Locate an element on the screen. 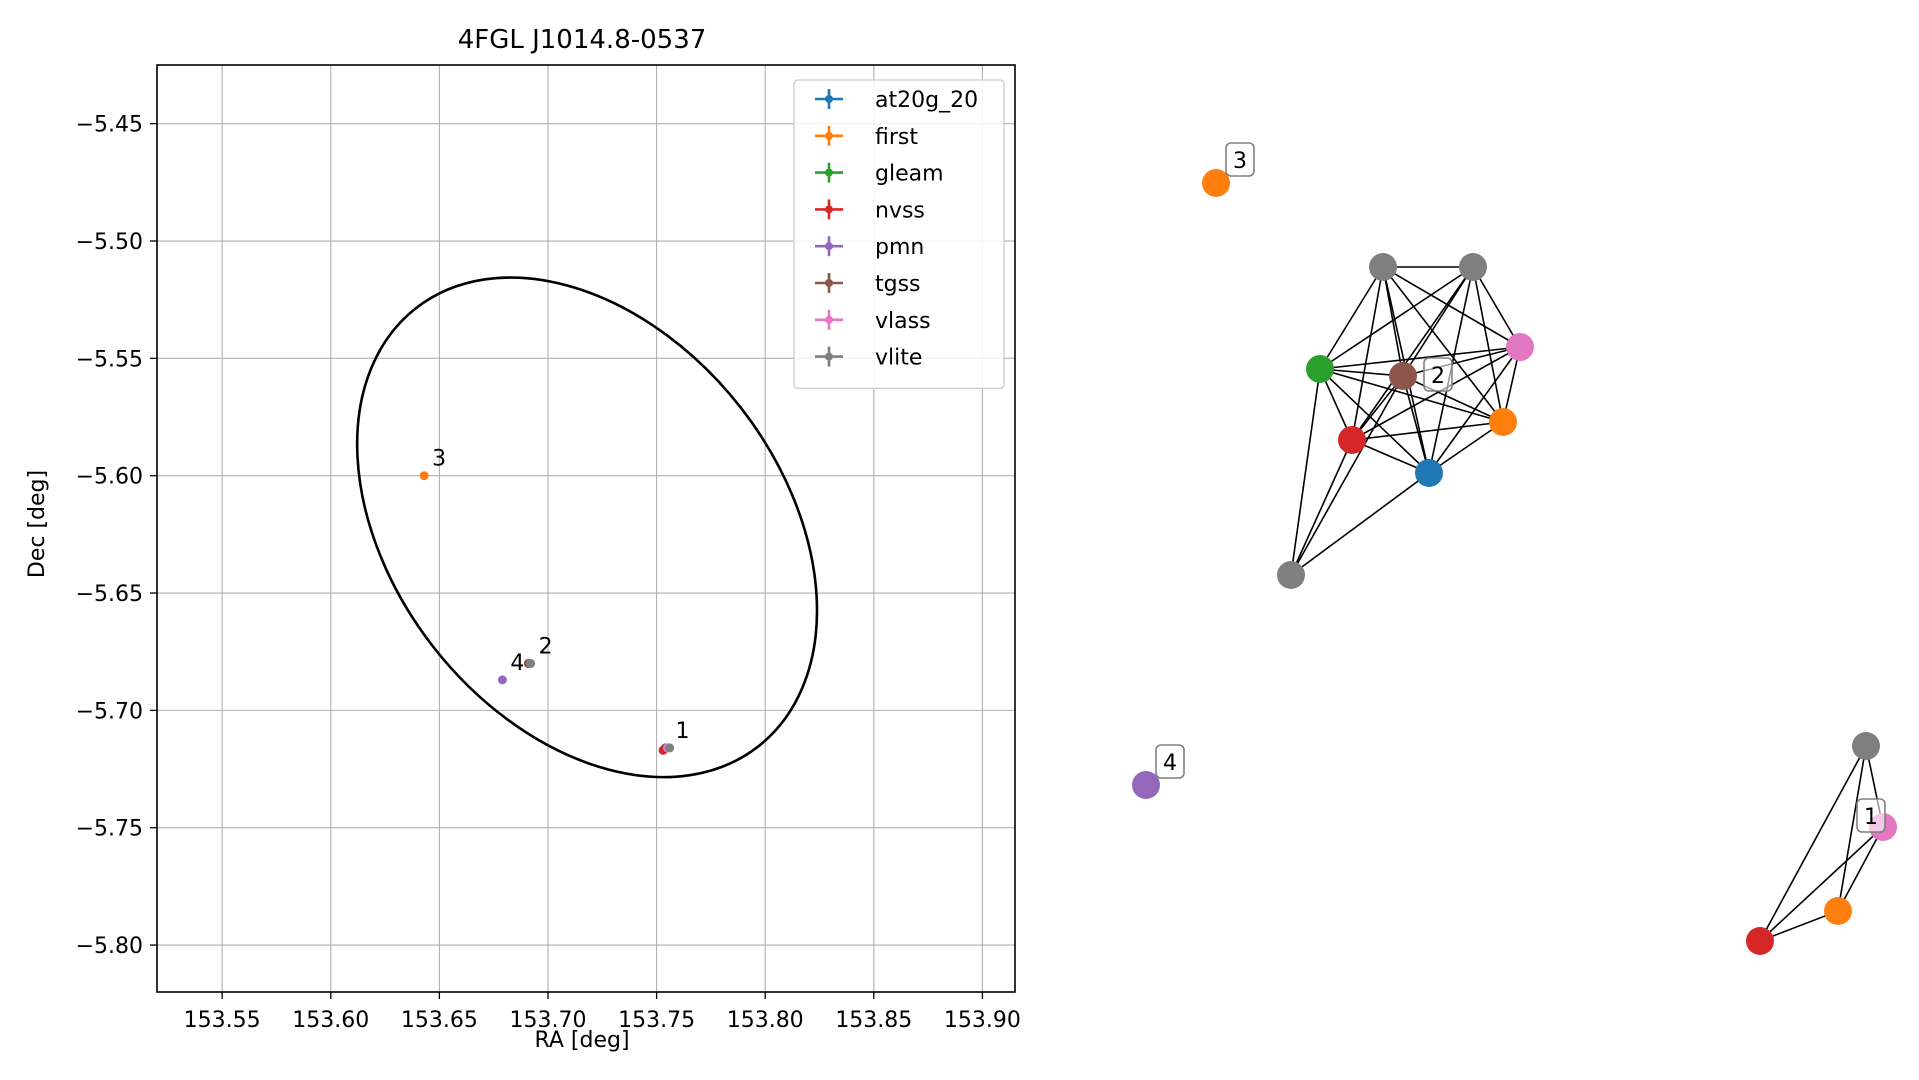 The height and width of the screenshot is (1080, 1919). y-tick-label: −5.60 is located at coordinates (109, 477).